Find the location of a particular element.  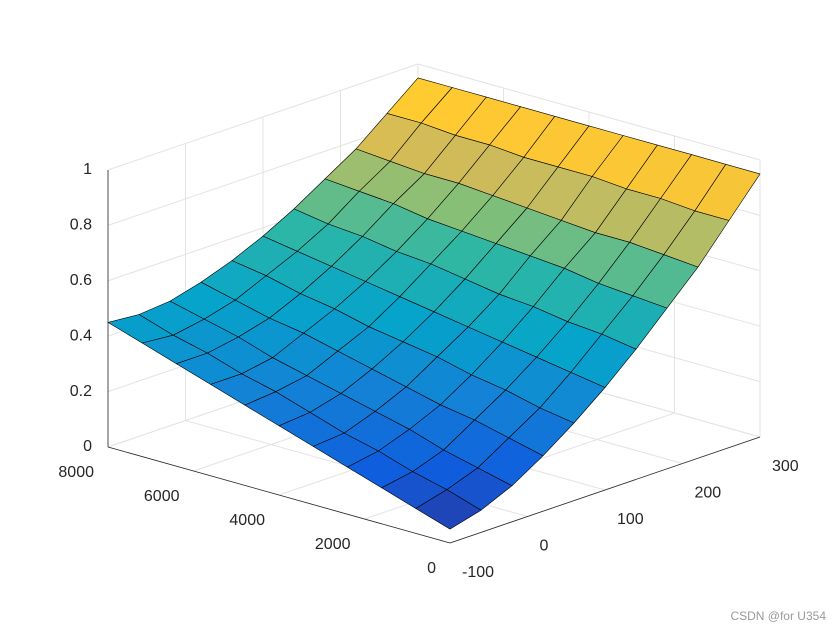

y-tick-label: 100 is located at coordinates (630, 519).